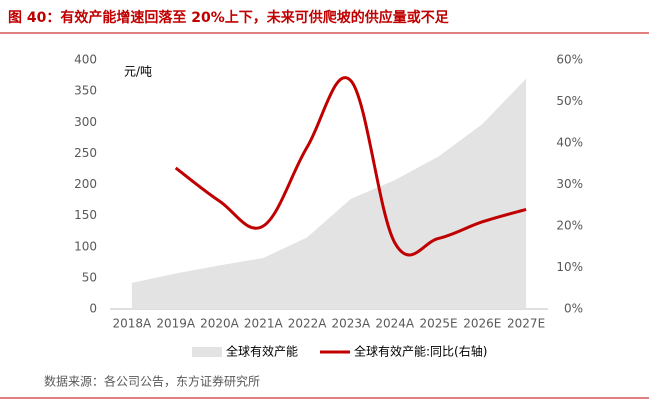 The width and height of the screenshot is (649, 416). Describe the element at coordinates (133, 324) in the screenshot. I see `x-tick-label: 2018A` at that location.